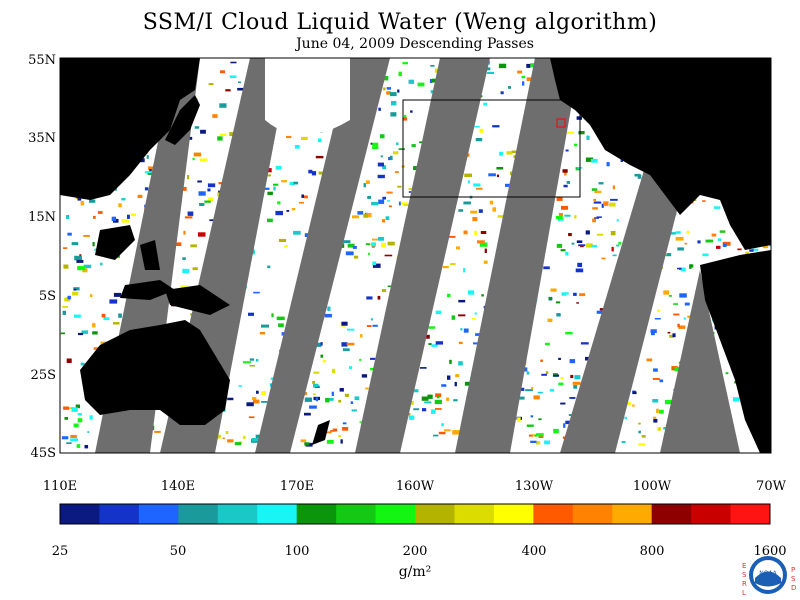 The width and height of the screenshot is (800, 600). Describe the element at coordinates (768, 573) in the screenshot. I see `noaa-logo-text: NOAA` at that location.